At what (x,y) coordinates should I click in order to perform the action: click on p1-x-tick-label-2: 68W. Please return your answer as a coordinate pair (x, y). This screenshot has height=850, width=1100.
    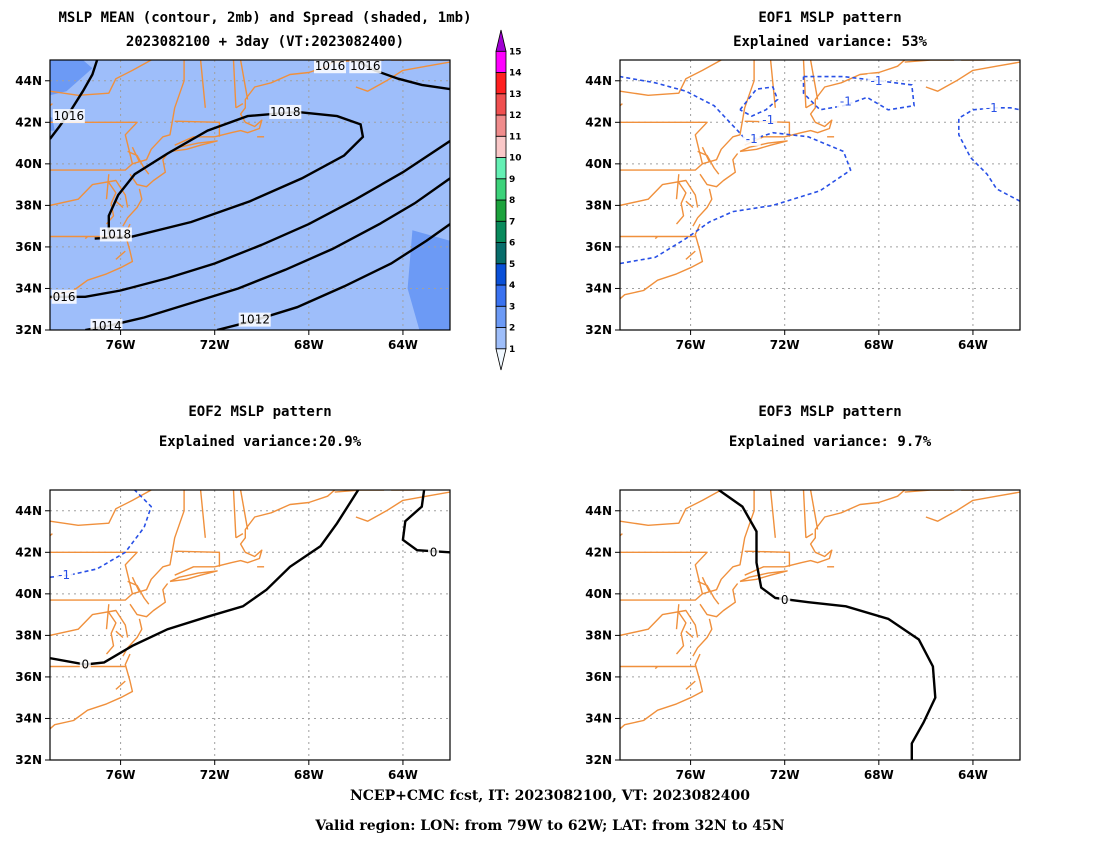
    Looking at the image, I should click on (309, 345).